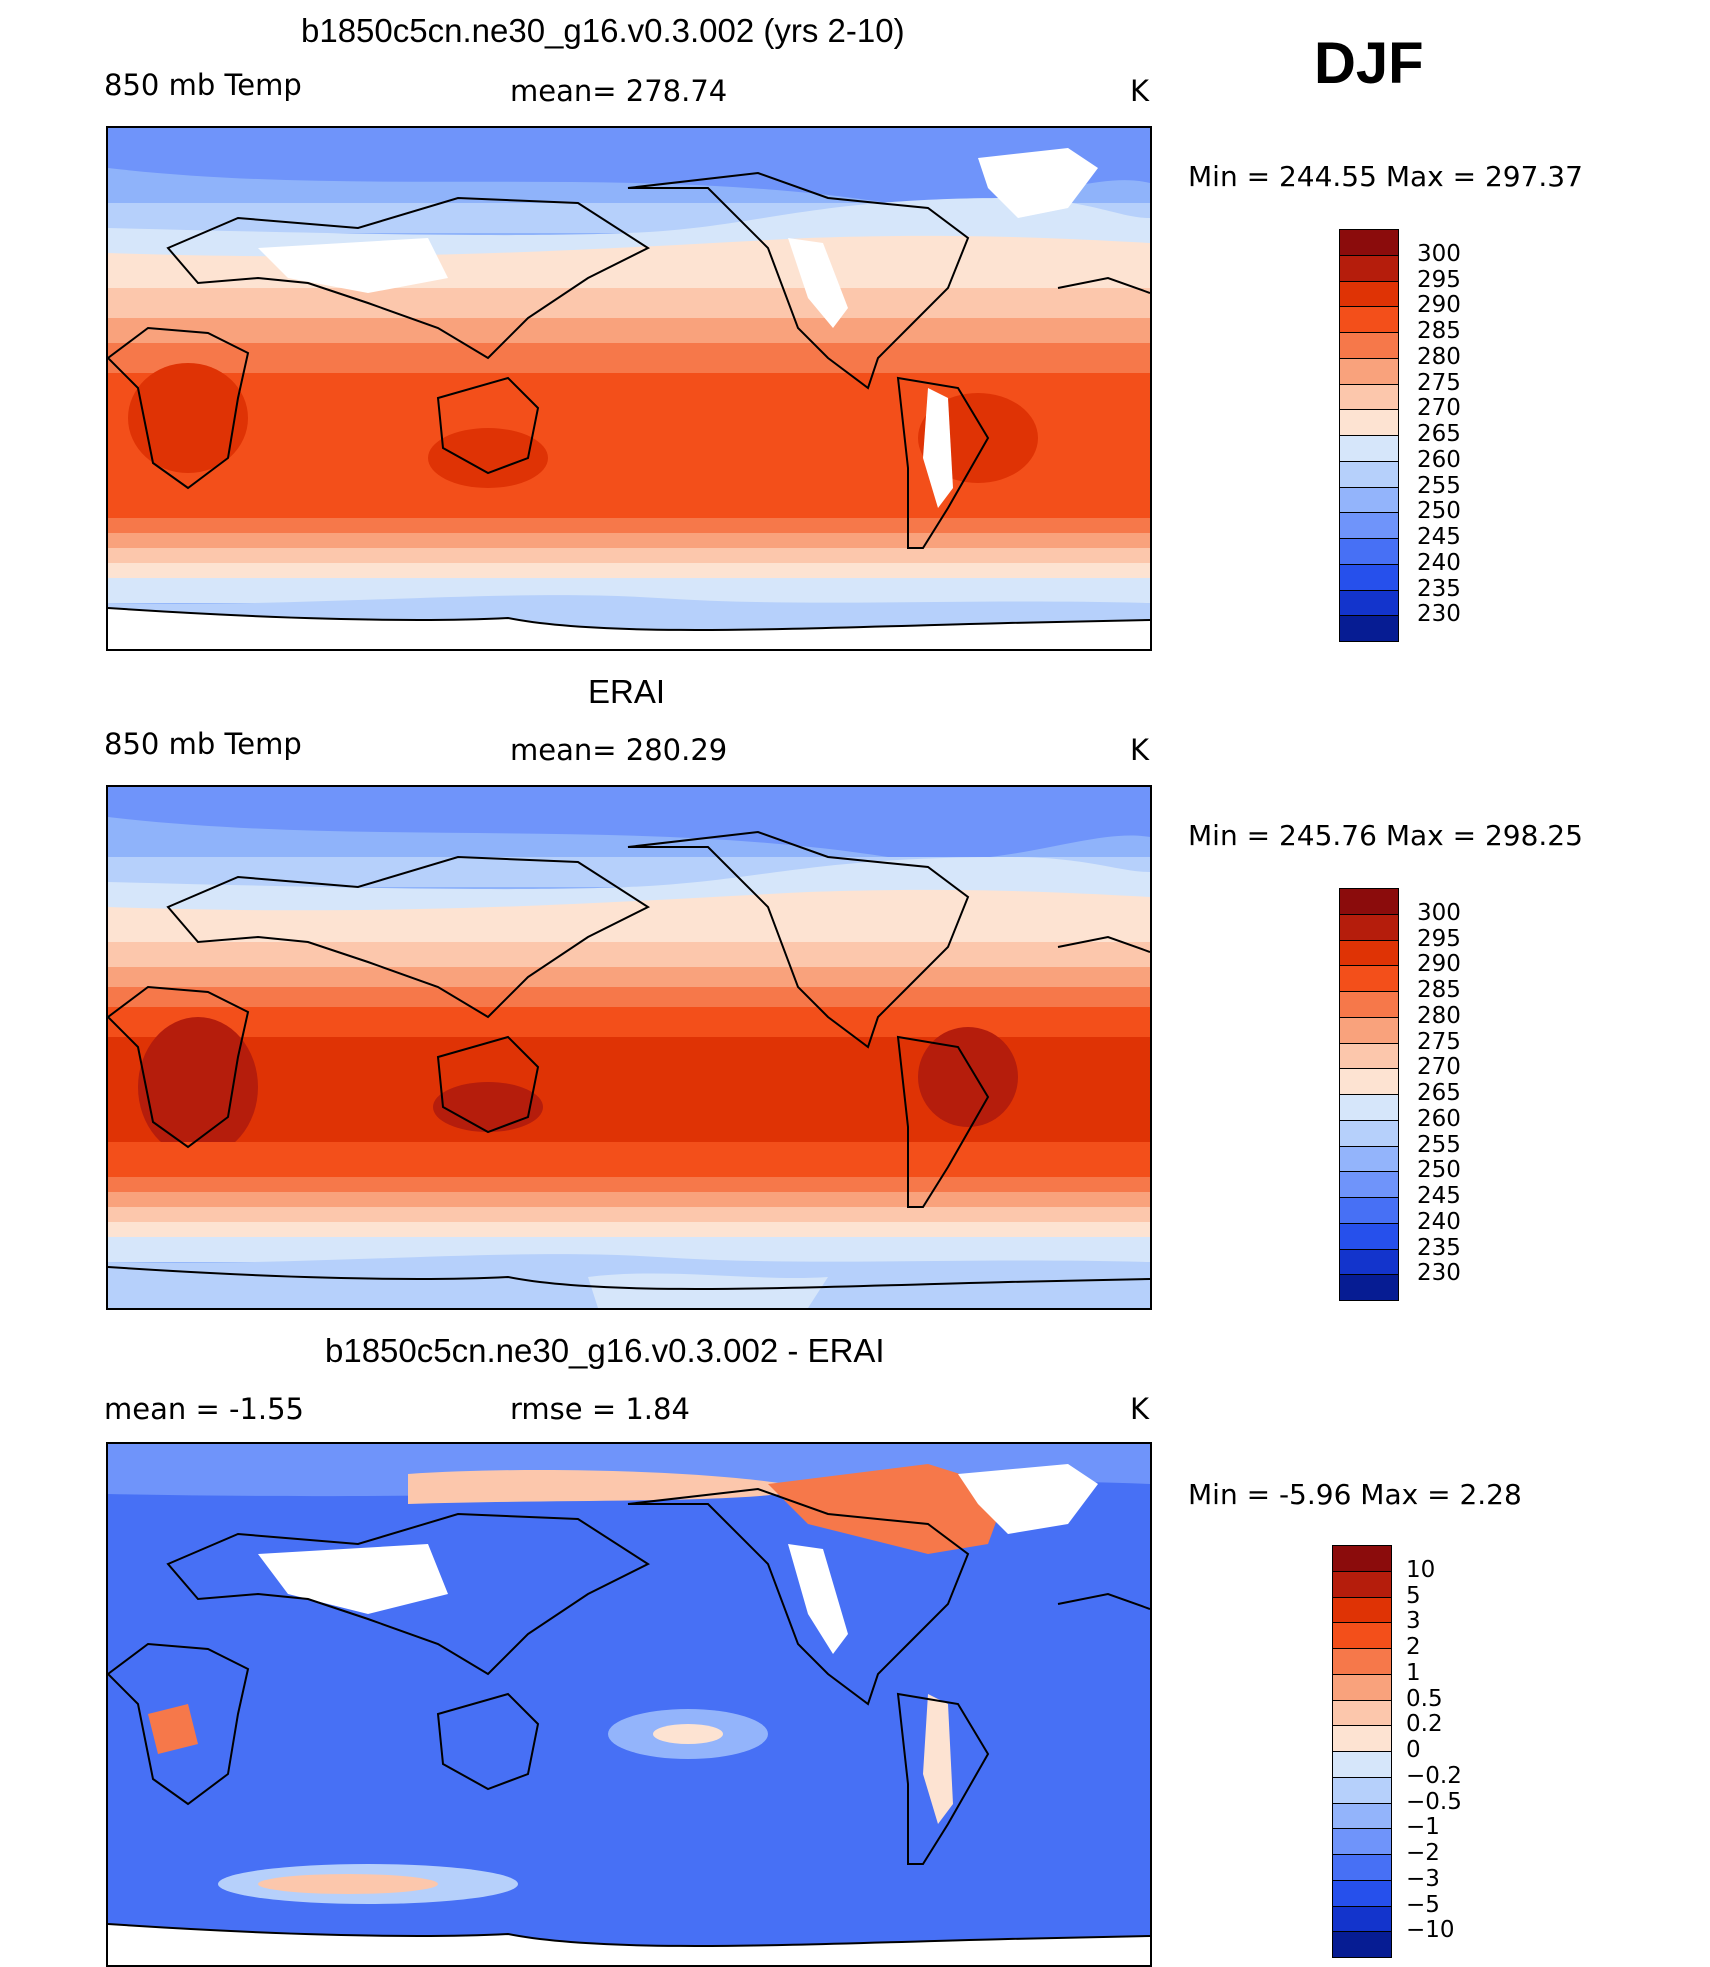 This screenshot has height=1967, width=1710. I want to click on panel2-minmax: Min = 245.76 Max = 298.25, so click(1385, 835).